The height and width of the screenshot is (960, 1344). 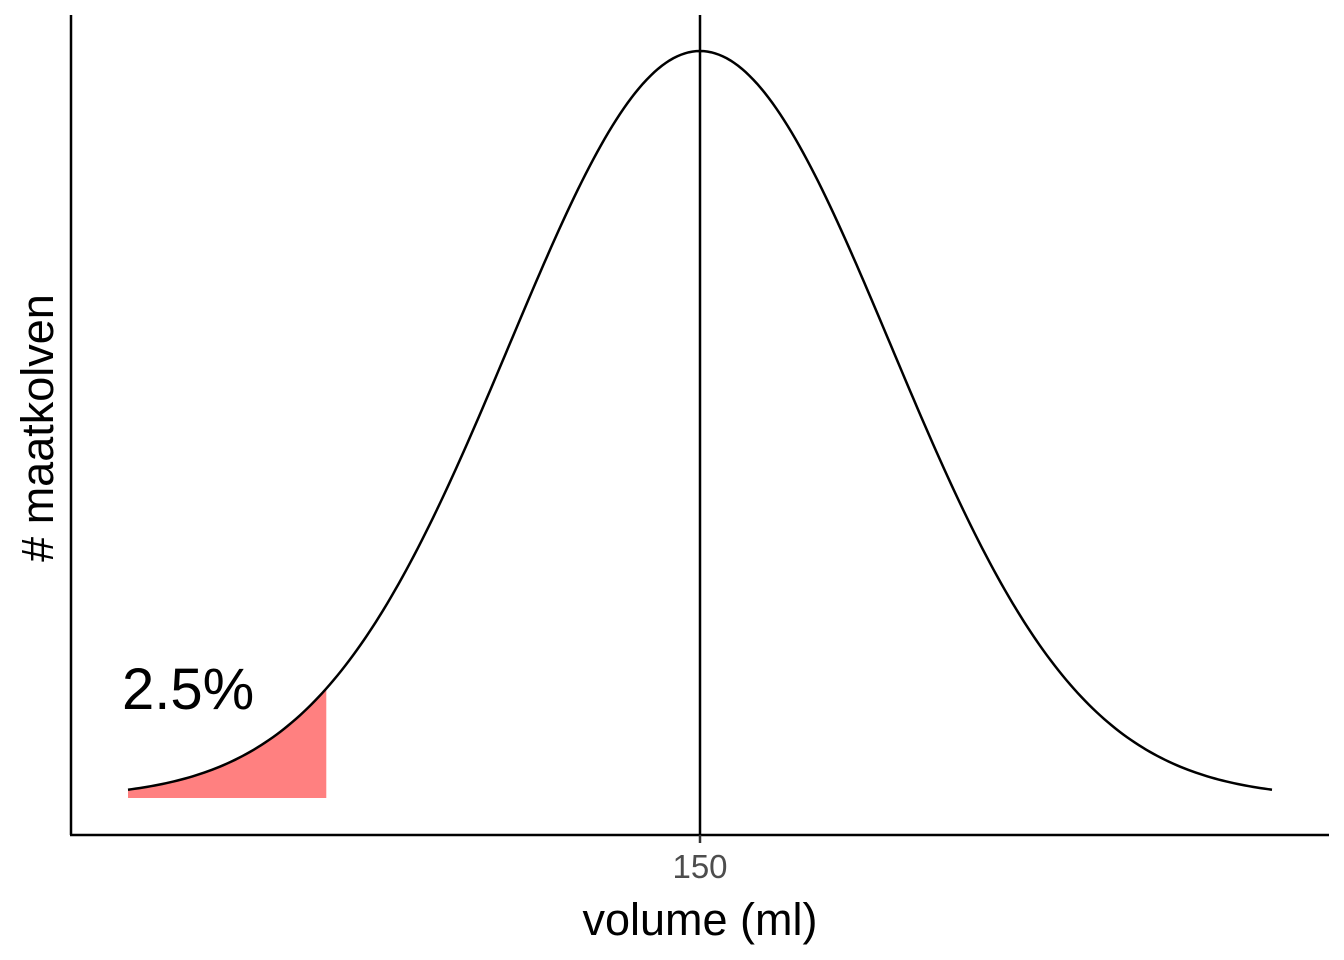 What do you see at coordinates (699, 919) in the screenshot?
I see `x-axis-title: volume (ml)` at bounding box center [699, 919].